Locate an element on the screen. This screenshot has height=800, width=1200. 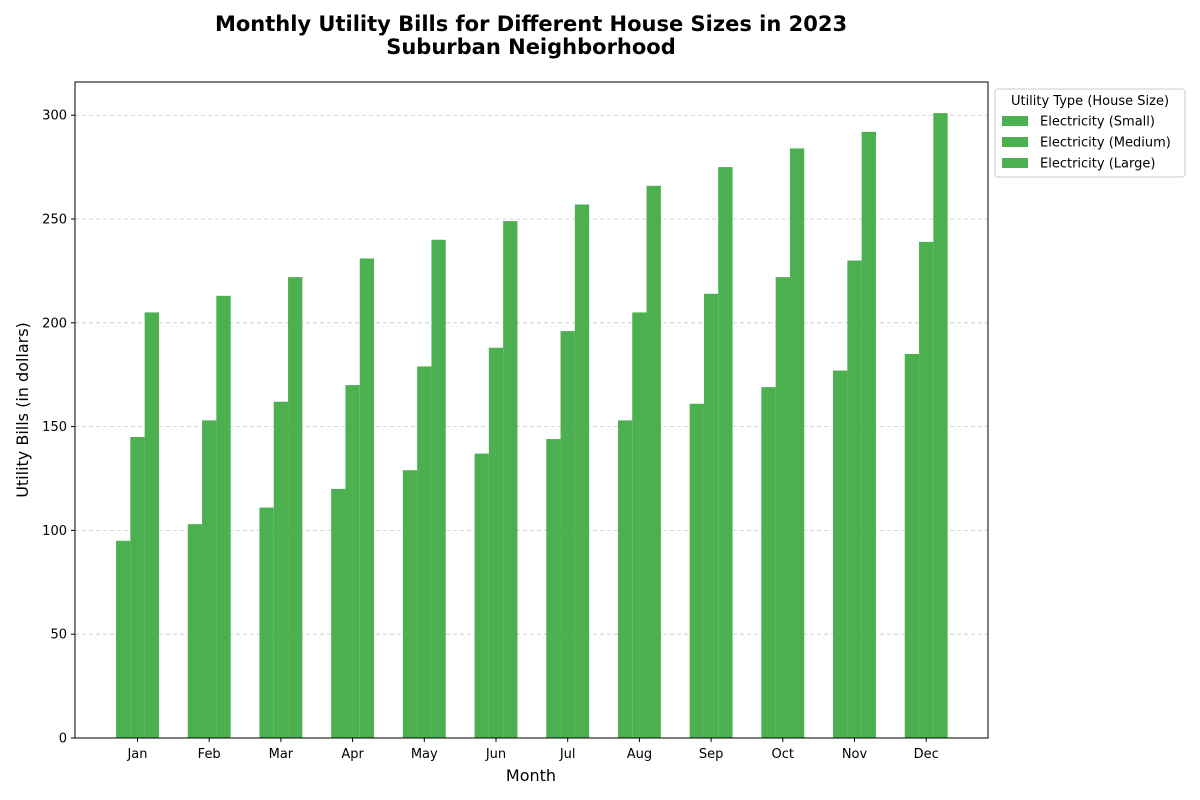
y-tick-label: 200 is located at coordinates (54, 323).